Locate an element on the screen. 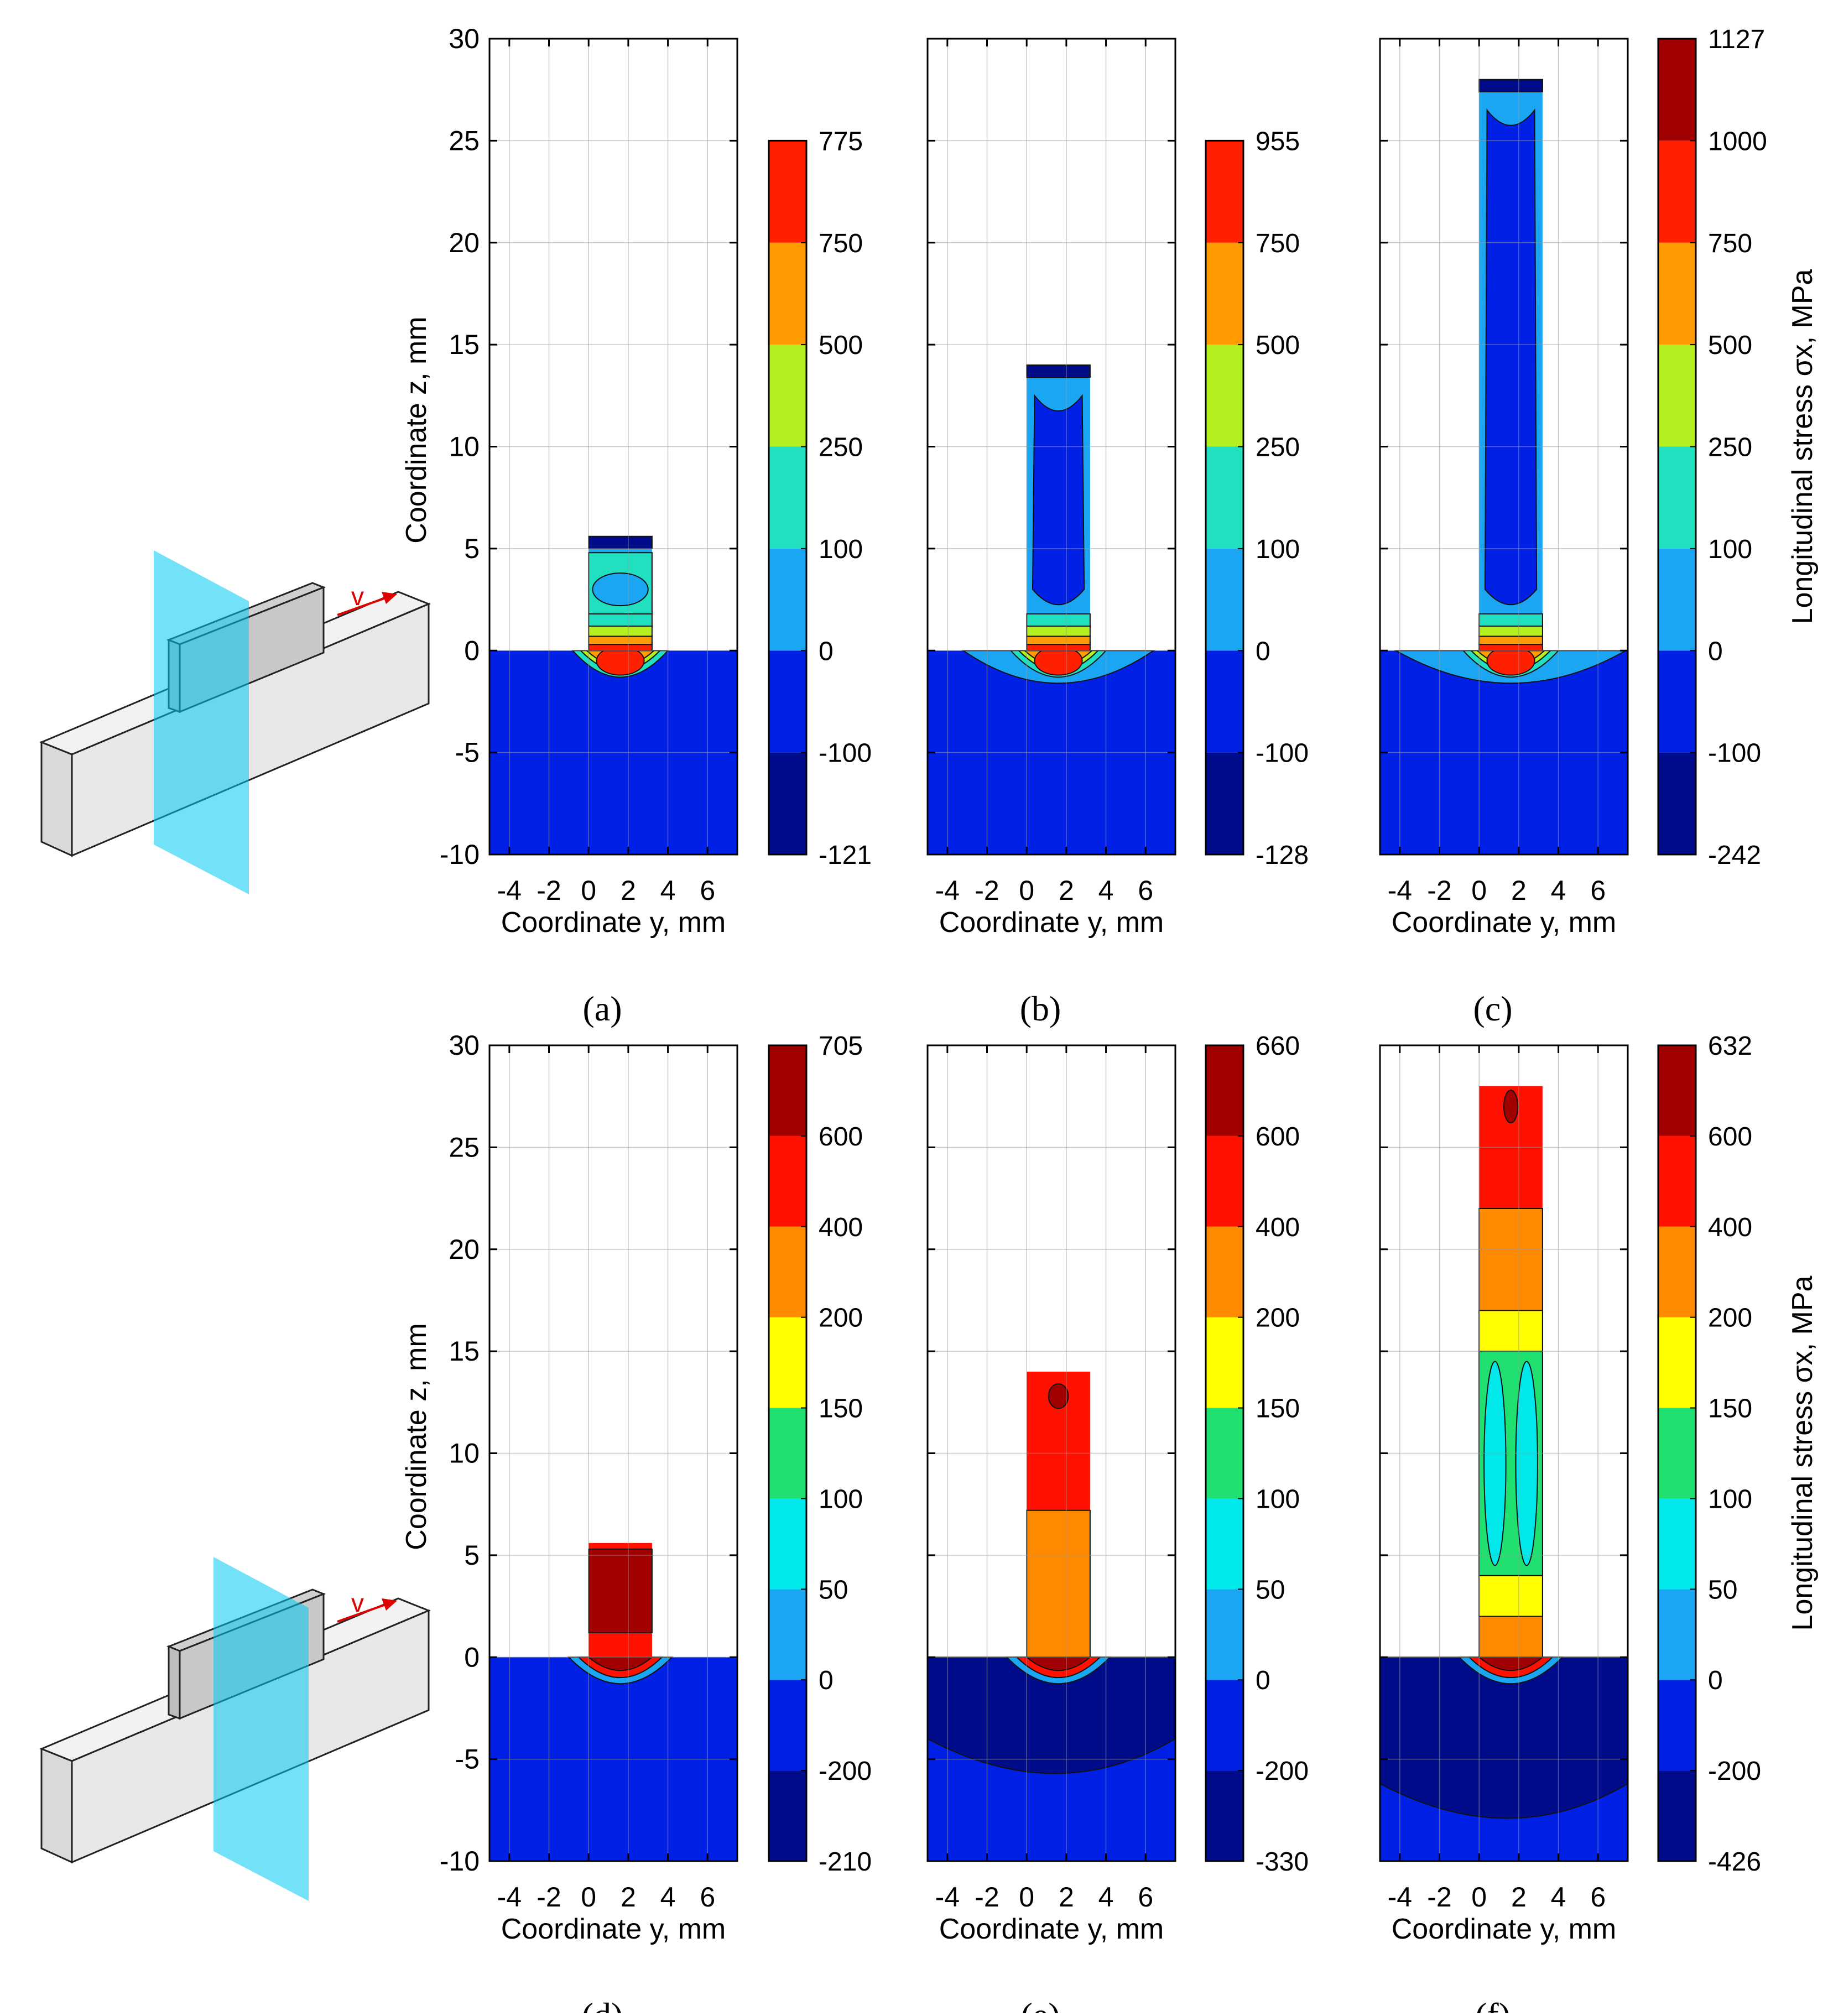  colorbar-tick-label: -121 is located at coordinates (845, 855).